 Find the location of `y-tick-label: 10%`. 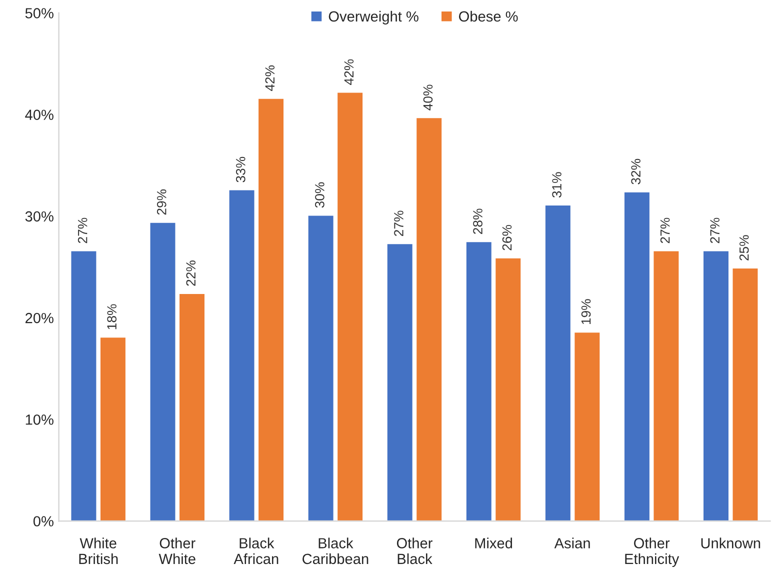

y-tick-label: 10% is located at coordinates (40, 419).